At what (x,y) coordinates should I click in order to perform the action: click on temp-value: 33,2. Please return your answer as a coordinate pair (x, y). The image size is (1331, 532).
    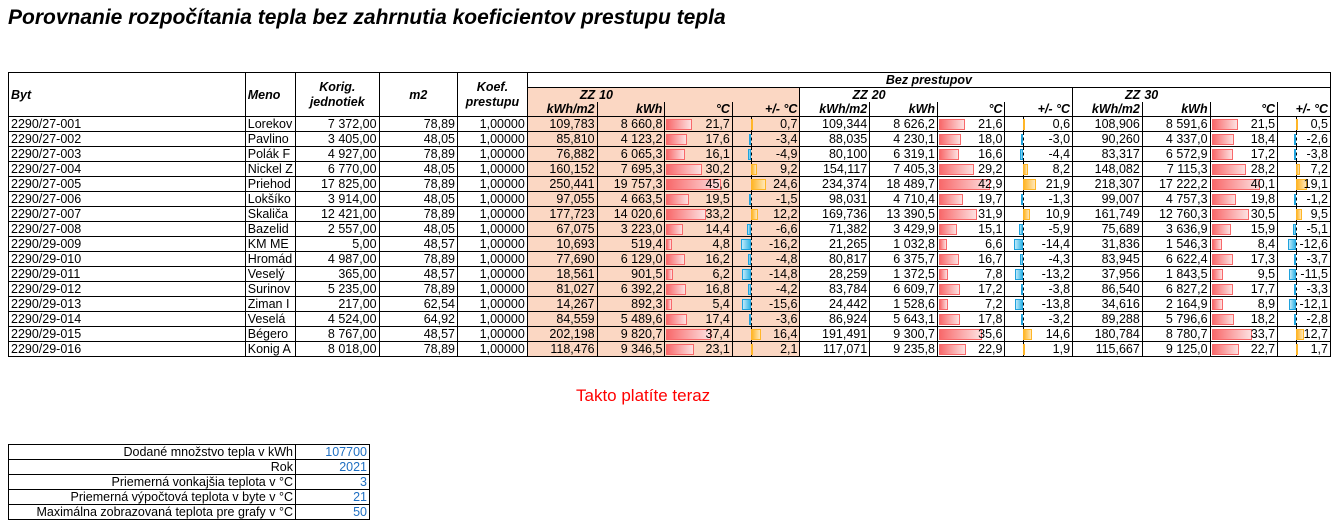
    Looking at the image, I should click on (717, 214).